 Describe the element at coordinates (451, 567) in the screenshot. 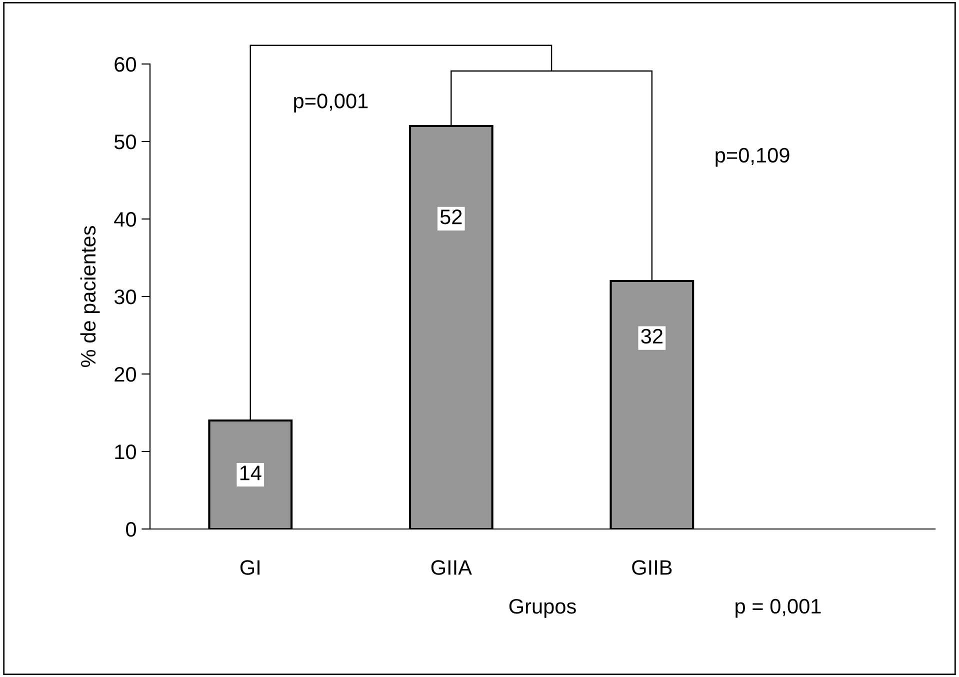

I see `x-tick-label: GIIA` at that location.